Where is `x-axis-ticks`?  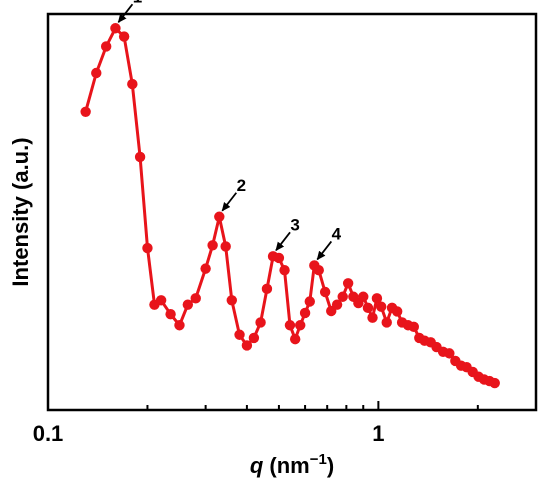
x-axis-ticks is located at coordinates (292, 405).